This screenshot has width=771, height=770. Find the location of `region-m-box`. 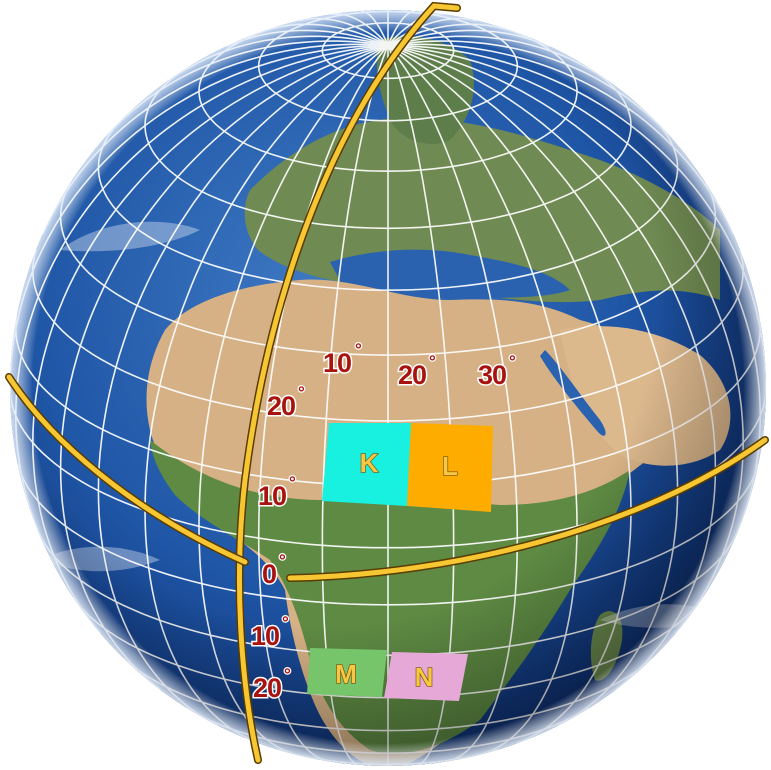

region-m-box is located at coordinates (347, 672).